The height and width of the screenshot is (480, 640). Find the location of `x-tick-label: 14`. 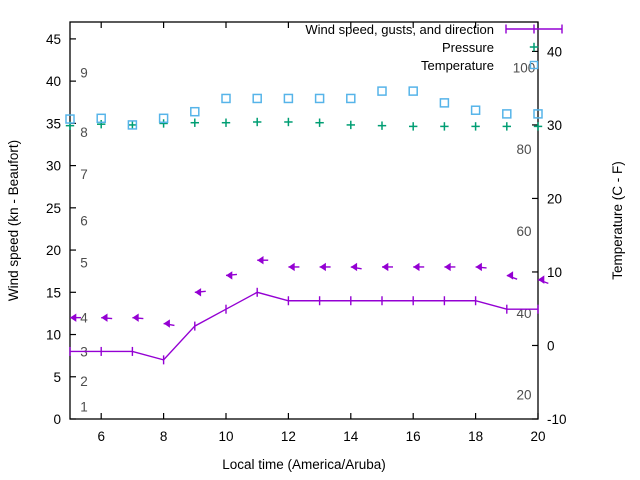

x-tick-label: 14 is located at coordinates (351, 436).